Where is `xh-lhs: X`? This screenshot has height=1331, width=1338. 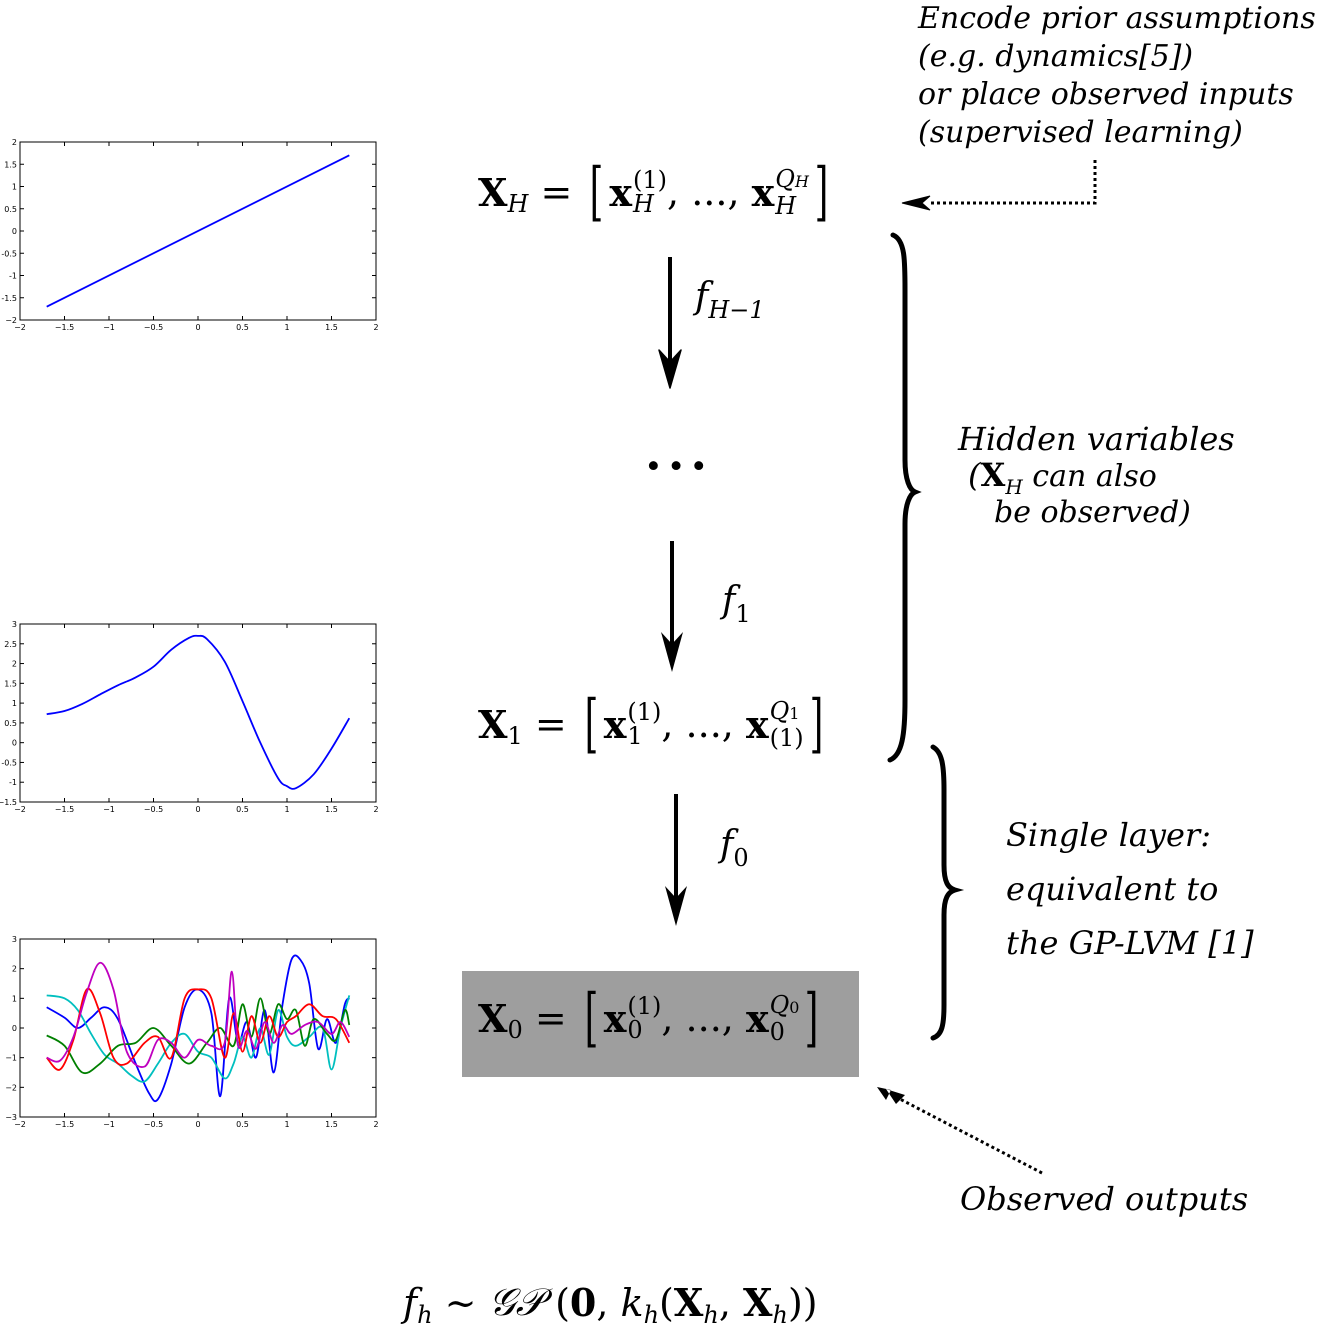
xh-lhs: X is located at coordinates (493, 192).